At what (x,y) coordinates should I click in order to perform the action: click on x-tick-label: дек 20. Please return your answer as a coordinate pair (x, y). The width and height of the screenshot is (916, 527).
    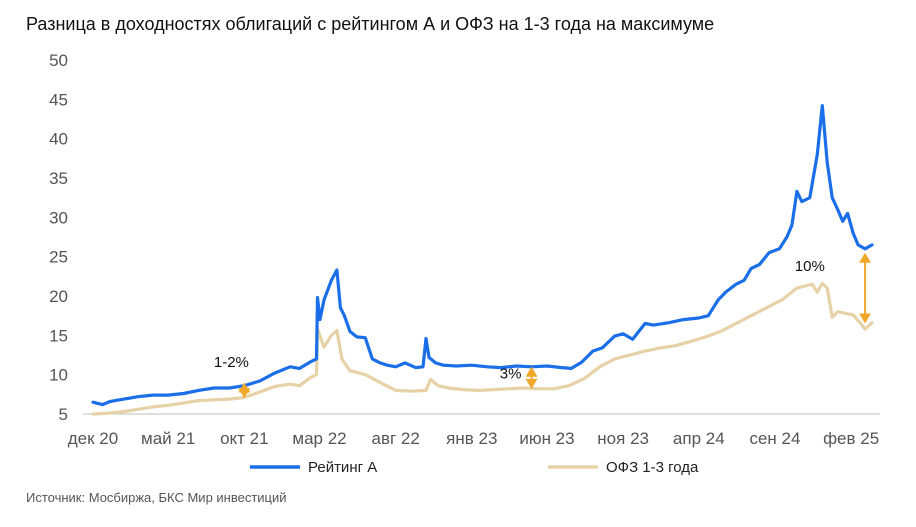
    Looking at the image, I should click on (93, 438).